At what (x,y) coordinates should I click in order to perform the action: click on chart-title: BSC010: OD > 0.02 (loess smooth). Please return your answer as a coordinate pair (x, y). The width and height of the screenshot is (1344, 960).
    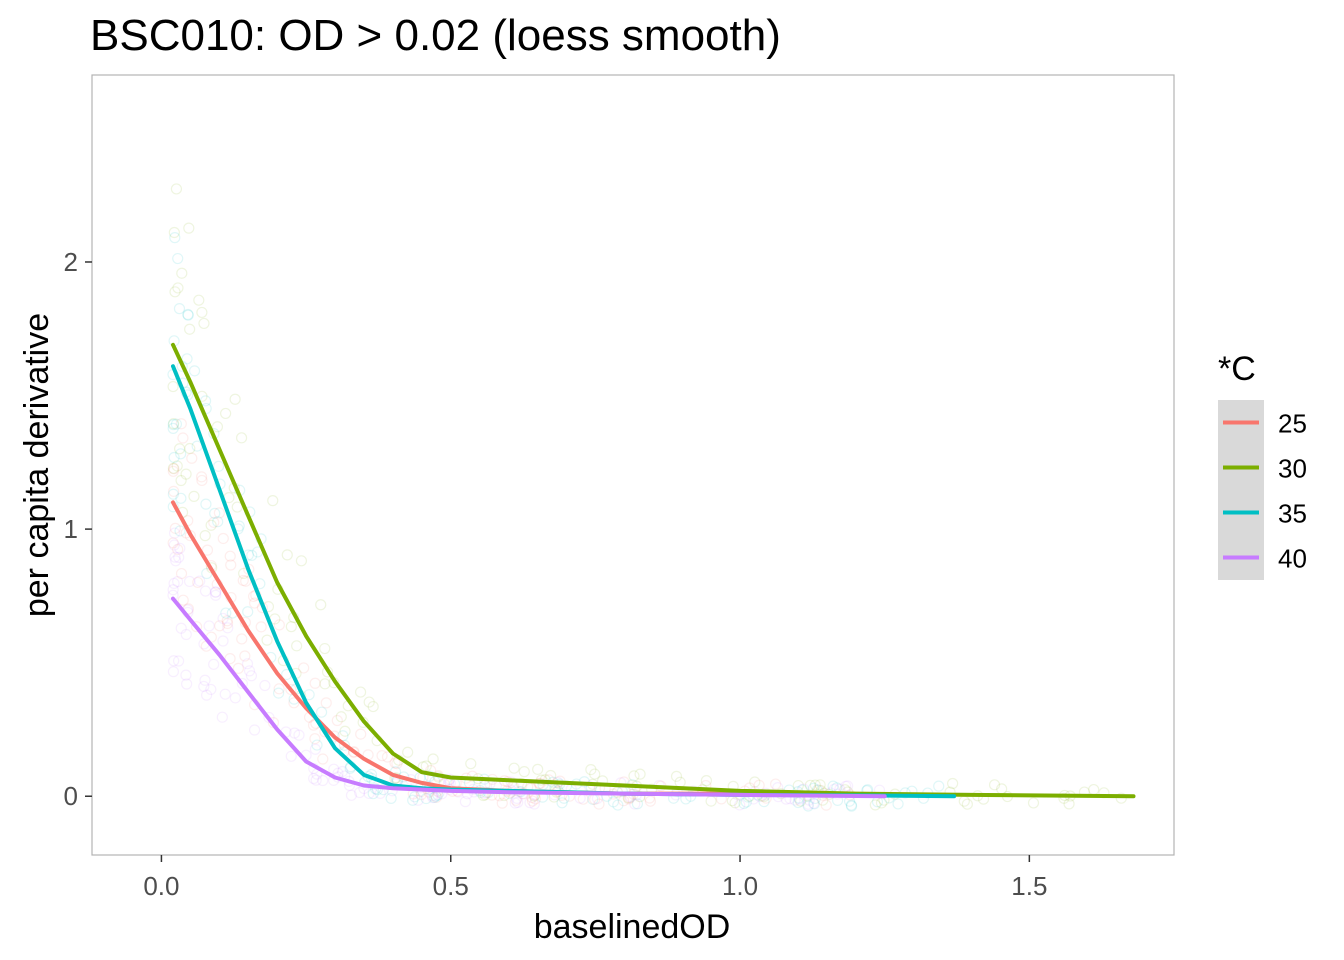
    Looking at the image, I should click on (435, 35).